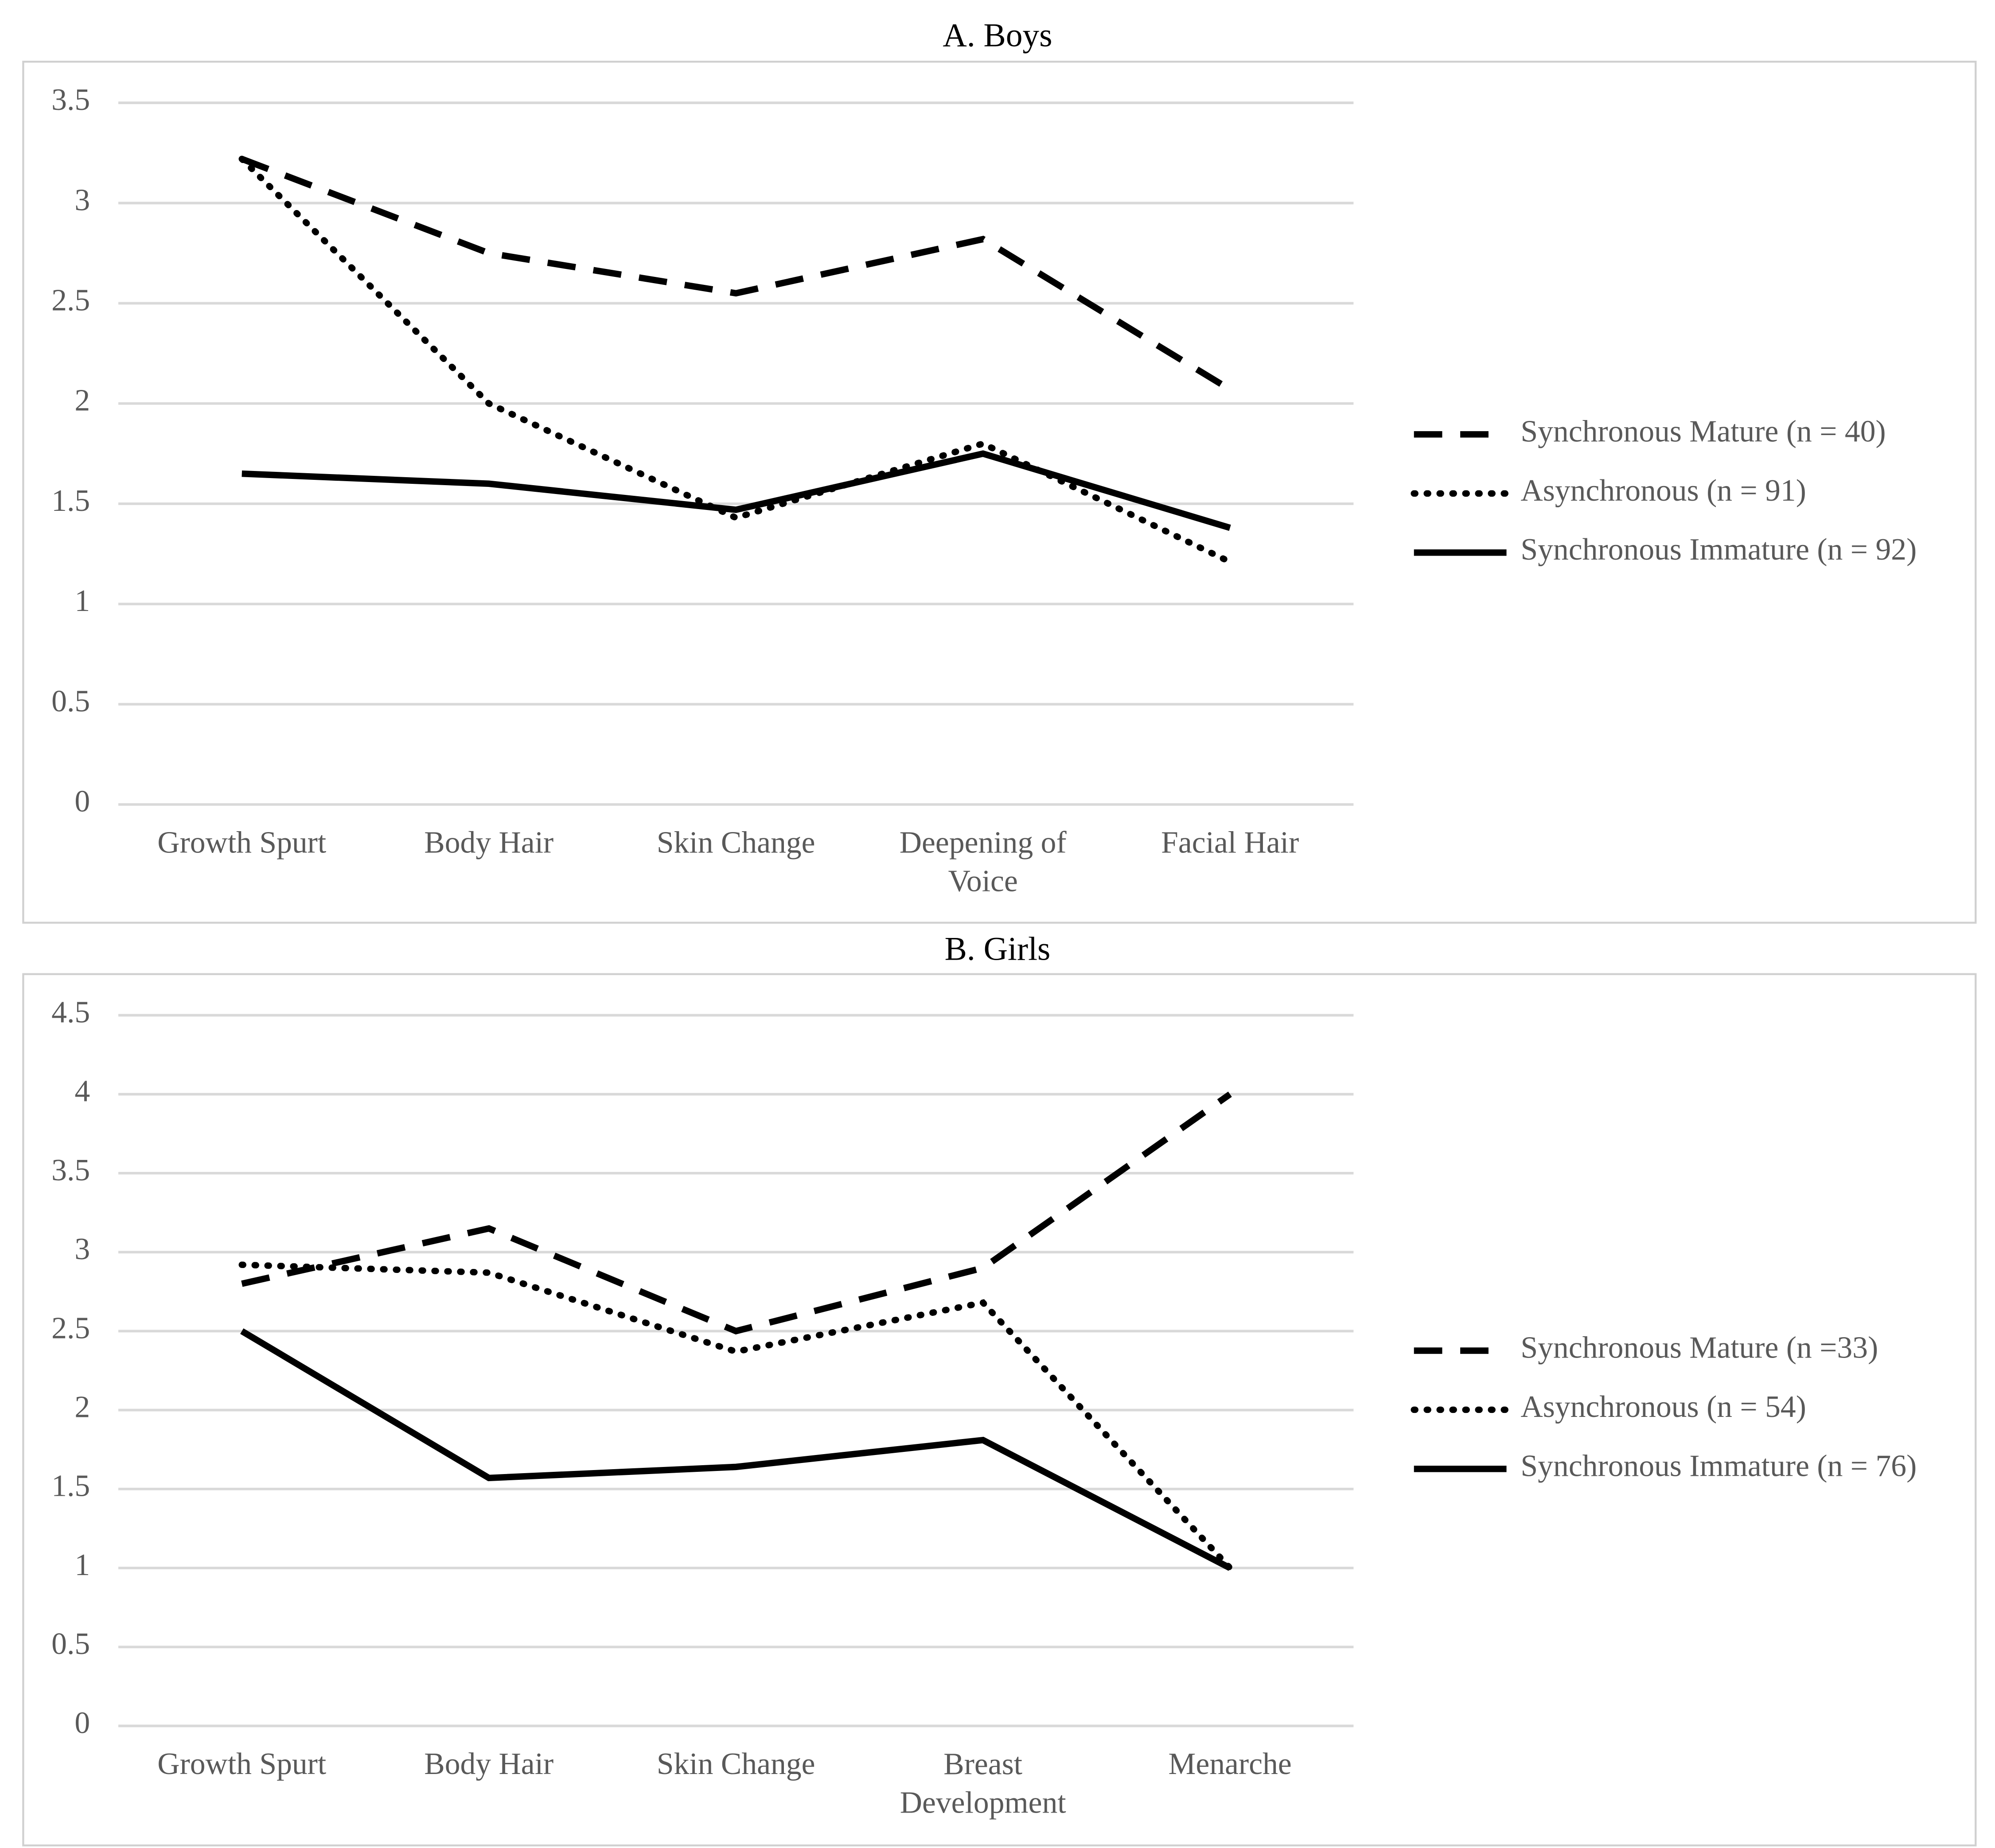 This screenshot has width=1995, height=1848. I want to click on legend-label: Synchronous Mature (n = 40), so click(1704, 431).